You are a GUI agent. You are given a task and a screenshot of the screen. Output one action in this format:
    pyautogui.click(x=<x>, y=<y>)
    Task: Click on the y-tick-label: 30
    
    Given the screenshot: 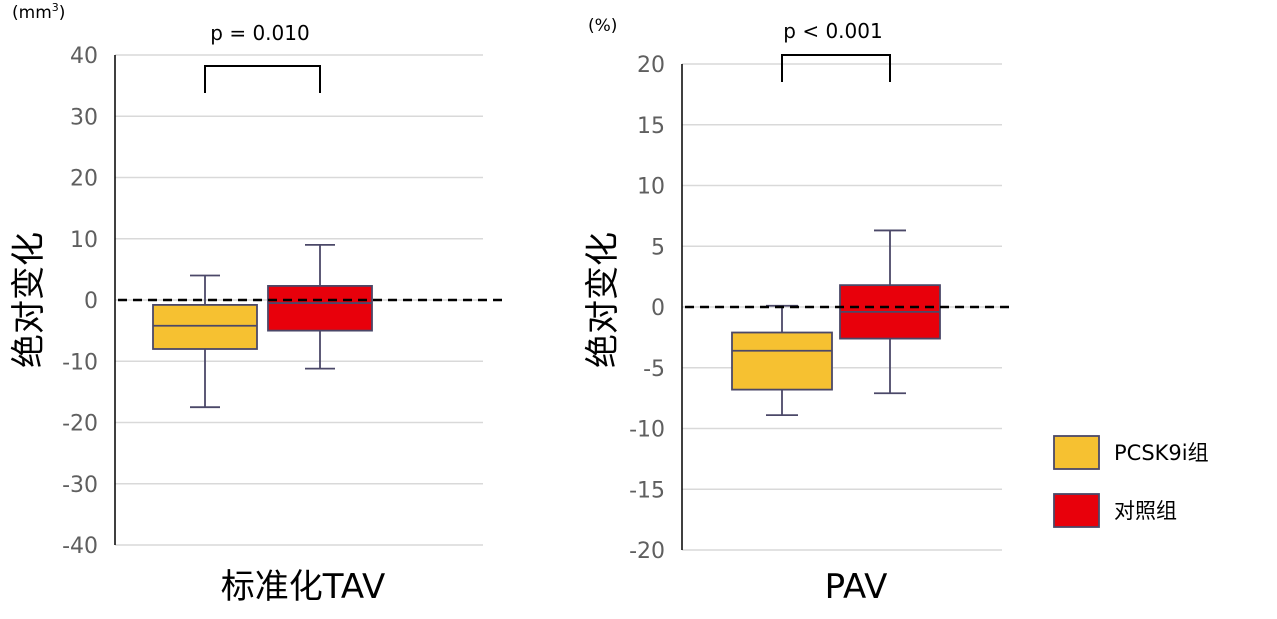 What is the action you would take?
    pyautogui.click(x=84, y=117)
    